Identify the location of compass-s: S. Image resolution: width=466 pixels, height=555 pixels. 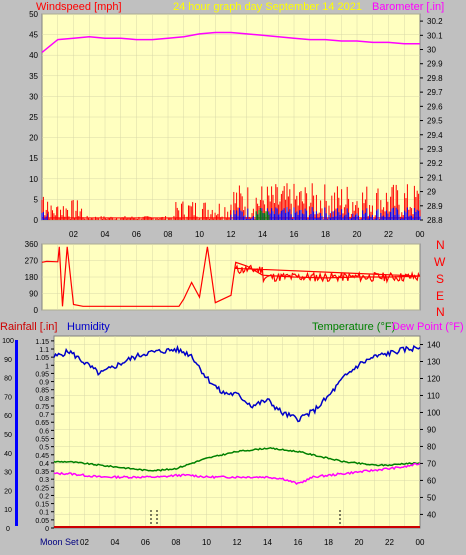
(440, 279).